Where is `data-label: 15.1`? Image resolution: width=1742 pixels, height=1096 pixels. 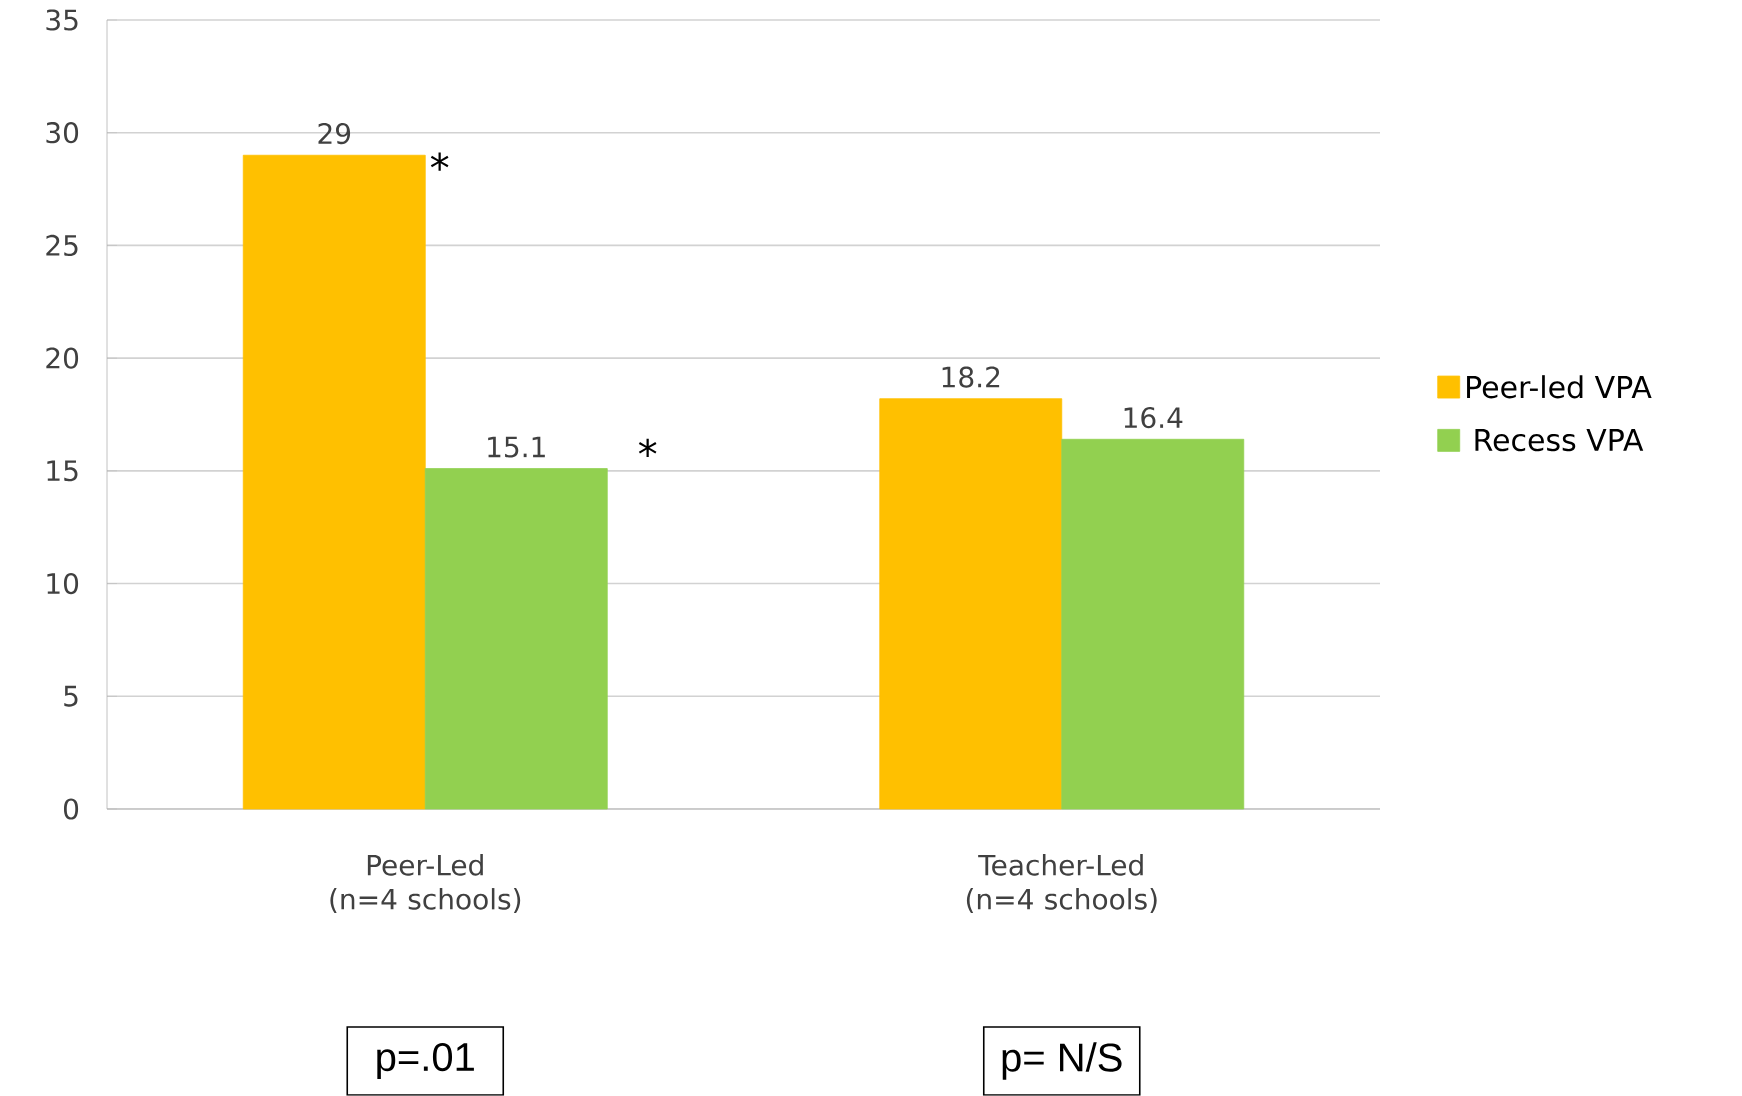 data-label: 15.1 is located at coordinates (516, 447).